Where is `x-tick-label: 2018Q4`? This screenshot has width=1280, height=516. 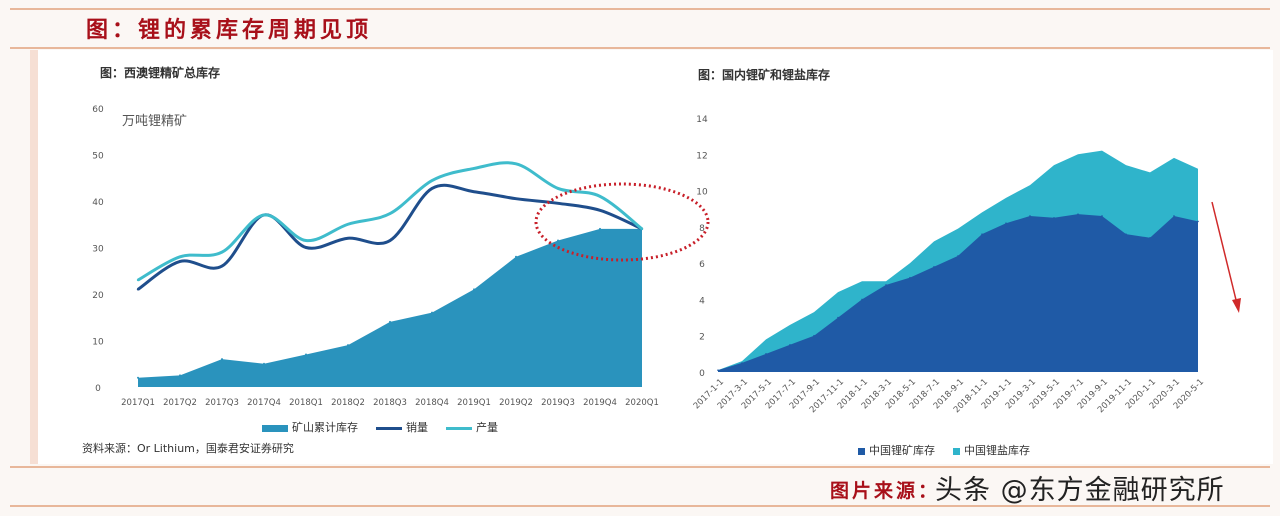 x-tick-label: 2018Q4 is located at coordinates (432, 403).